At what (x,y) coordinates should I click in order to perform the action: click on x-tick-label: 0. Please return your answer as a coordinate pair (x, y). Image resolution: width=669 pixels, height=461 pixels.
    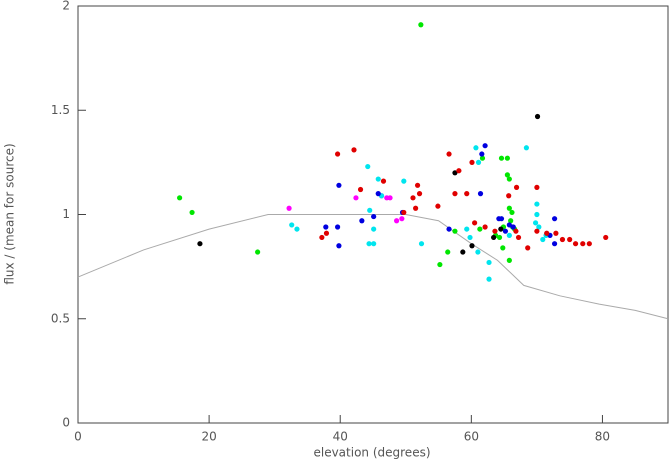
    Looking at the image, I should click on (78, 437).